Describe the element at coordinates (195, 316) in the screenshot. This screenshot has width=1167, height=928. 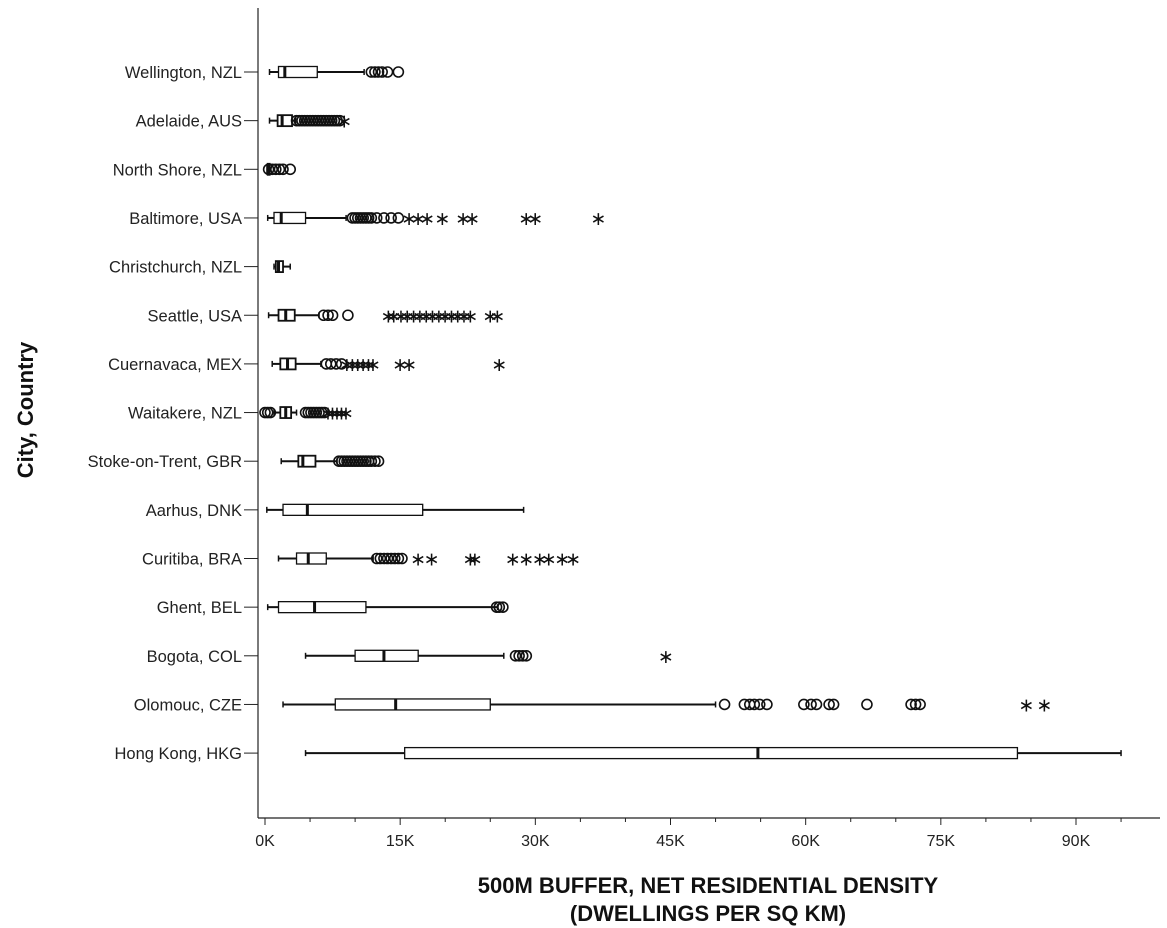
I see `category-label: Seattle, USA` at that location.